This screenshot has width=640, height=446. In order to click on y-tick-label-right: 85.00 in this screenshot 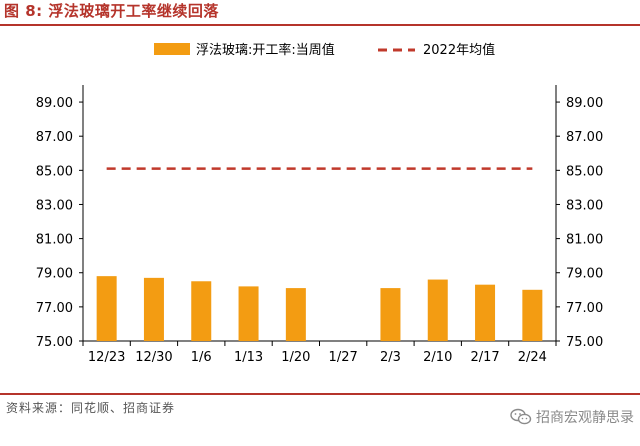, I will do `click(584, 171)`.